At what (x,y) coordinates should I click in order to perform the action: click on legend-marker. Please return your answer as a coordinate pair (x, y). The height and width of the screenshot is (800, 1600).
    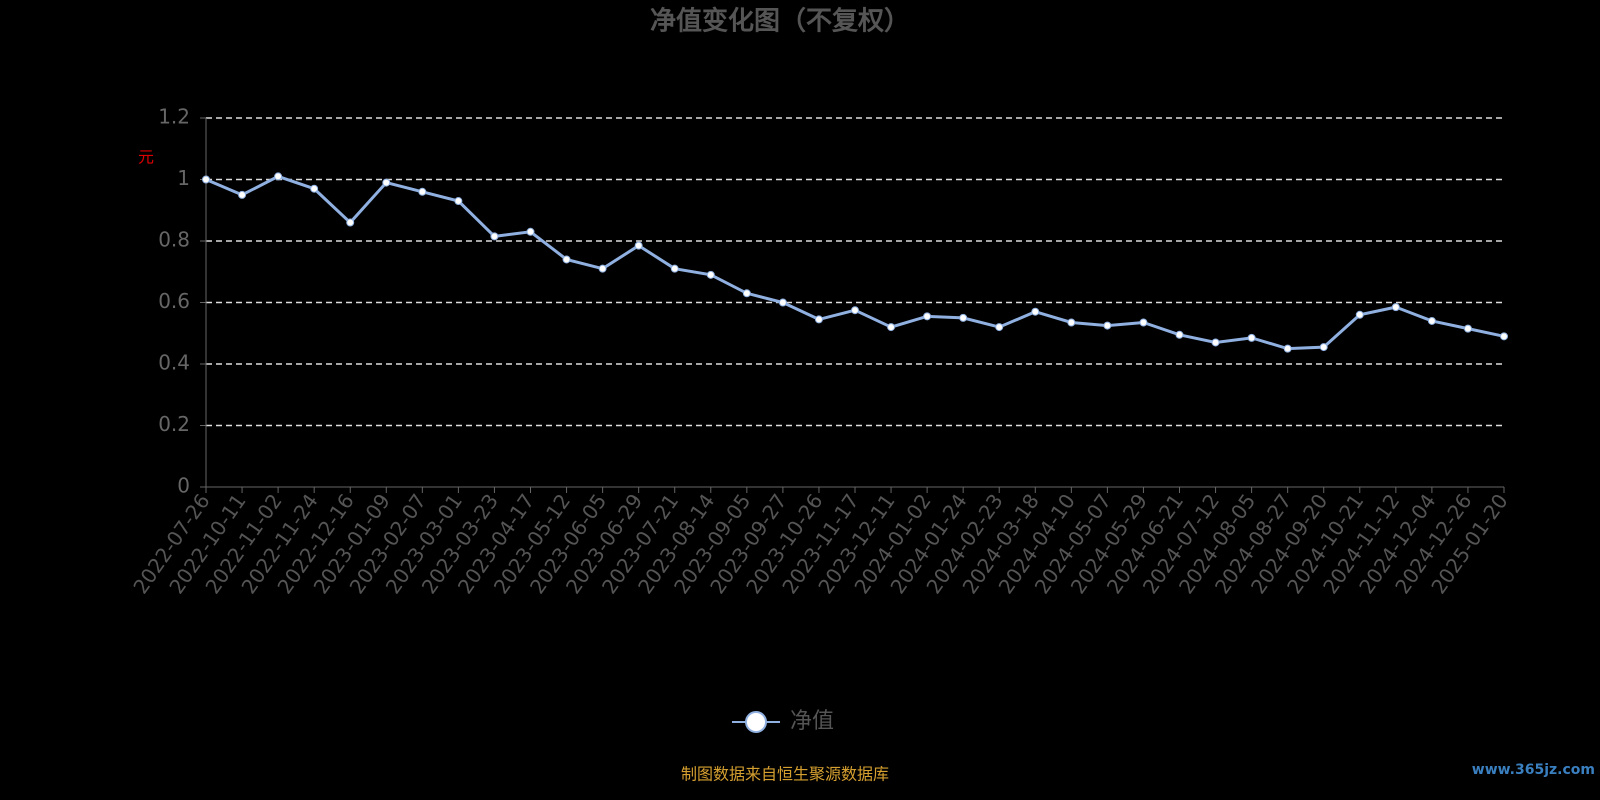
    Looking at the image, I should click on (756, 722).